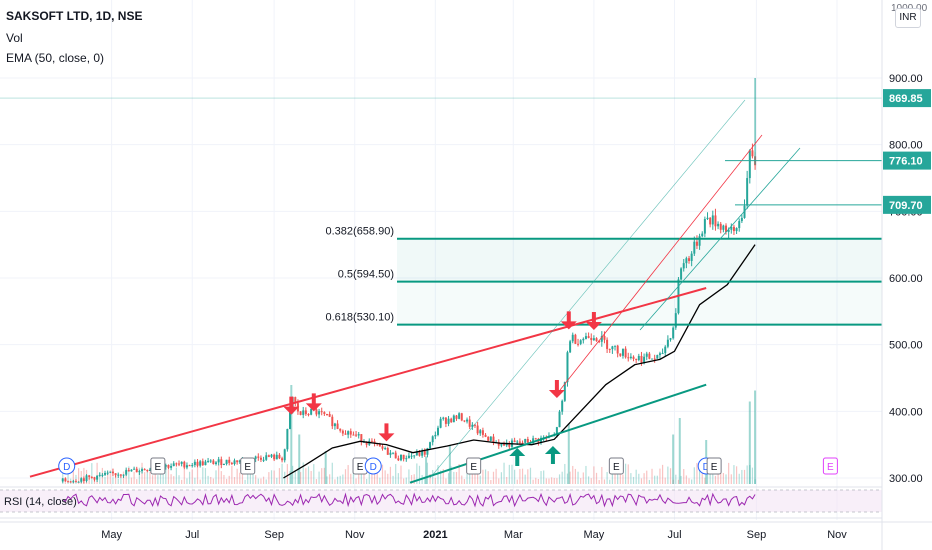 This screenshot has height=550, width=932. Describe the element at coordinates (40, 502) in the screenshot. I see `rsi-legend: RSI (14, close)` at that location.